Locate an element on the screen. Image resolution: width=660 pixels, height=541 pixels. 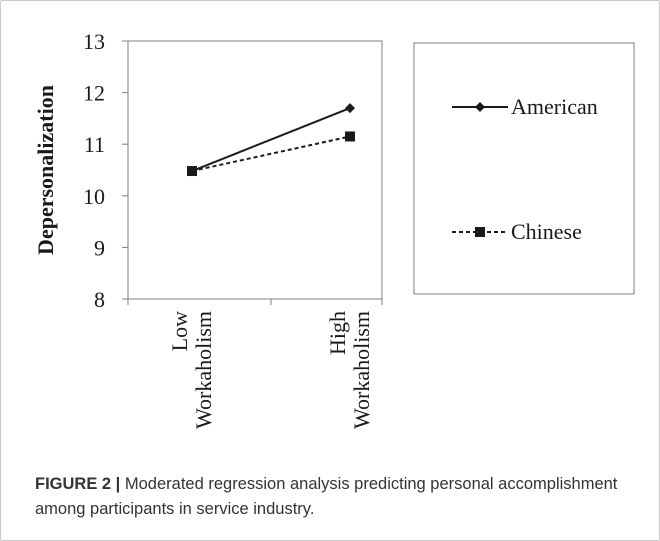
y-axis-label: Depersonalization is located at coordinates (45, 170).